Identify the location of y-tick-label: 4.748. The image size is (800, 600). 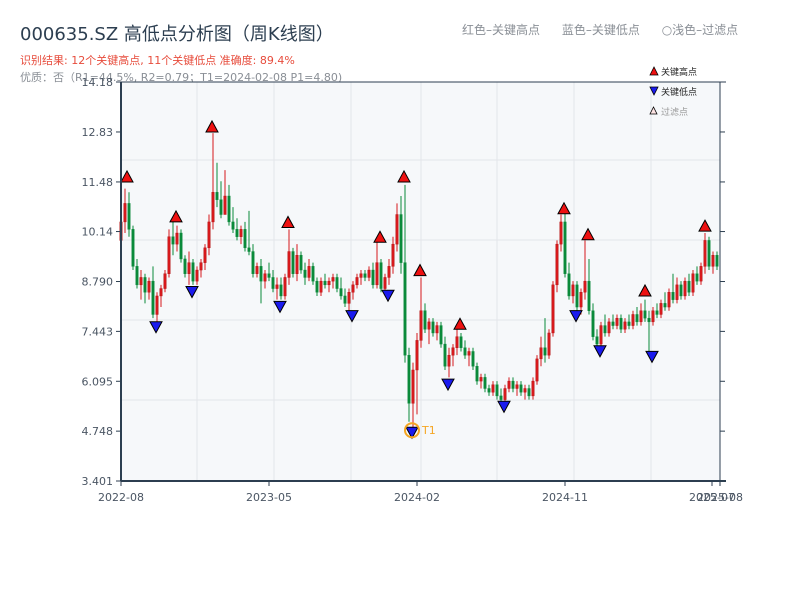
(98, 431).